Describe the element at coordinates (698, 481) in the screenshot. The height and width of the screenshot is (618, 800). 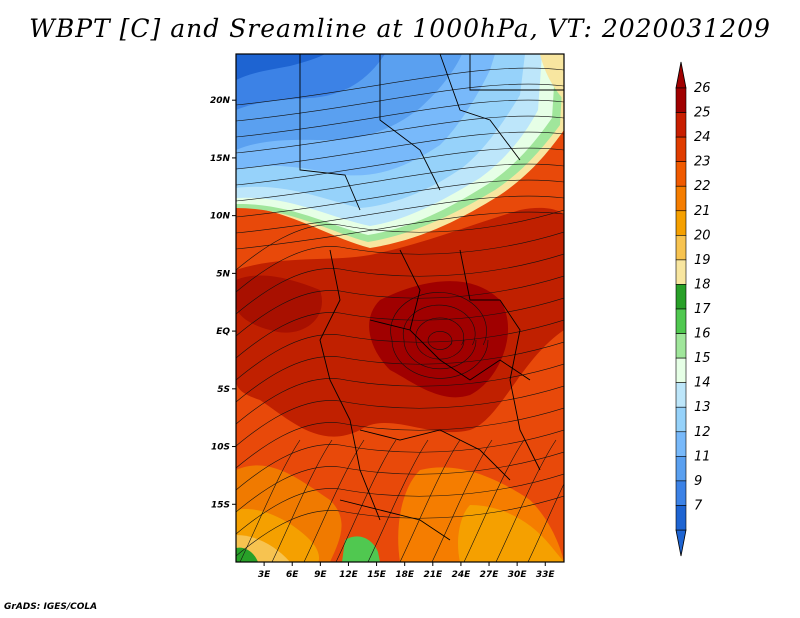
I see `colorbar-label: 9` at that location.